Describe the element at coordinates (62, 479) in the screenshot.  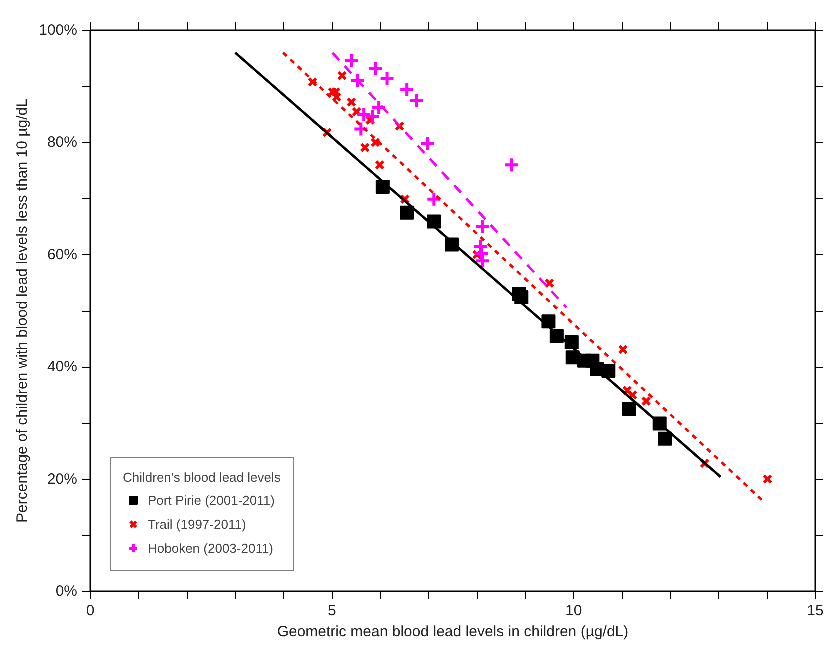
I see `y-tick-label: 20%` at that location.